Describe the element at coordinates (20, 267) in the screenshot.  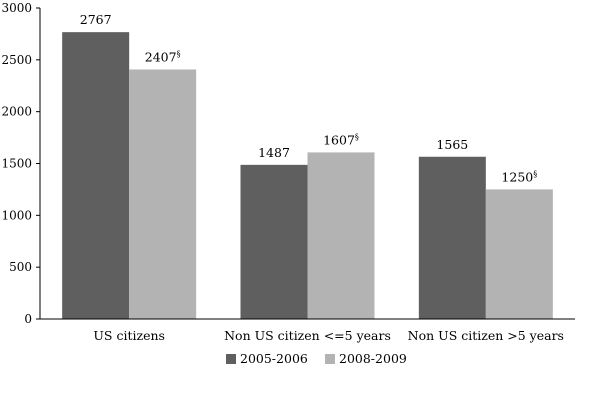
I see `y-tick-label: 500` at that location.